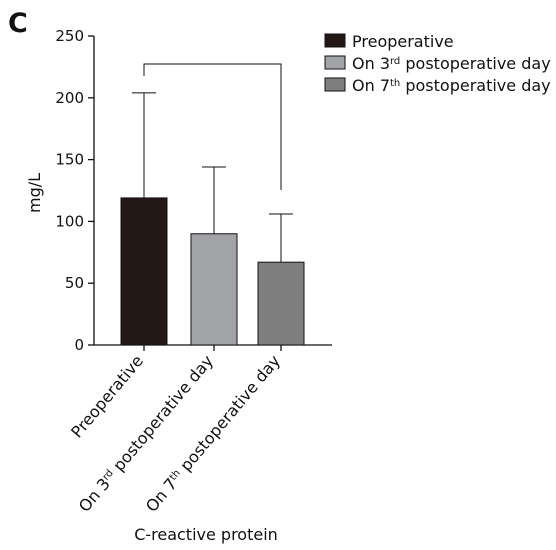 This screenshot has width=556, height=550. What do you see at coordinates (451, 63) in the screenshot?
I see `legend-label: On 3rd postoperative day` at bounding box center [451, 63].